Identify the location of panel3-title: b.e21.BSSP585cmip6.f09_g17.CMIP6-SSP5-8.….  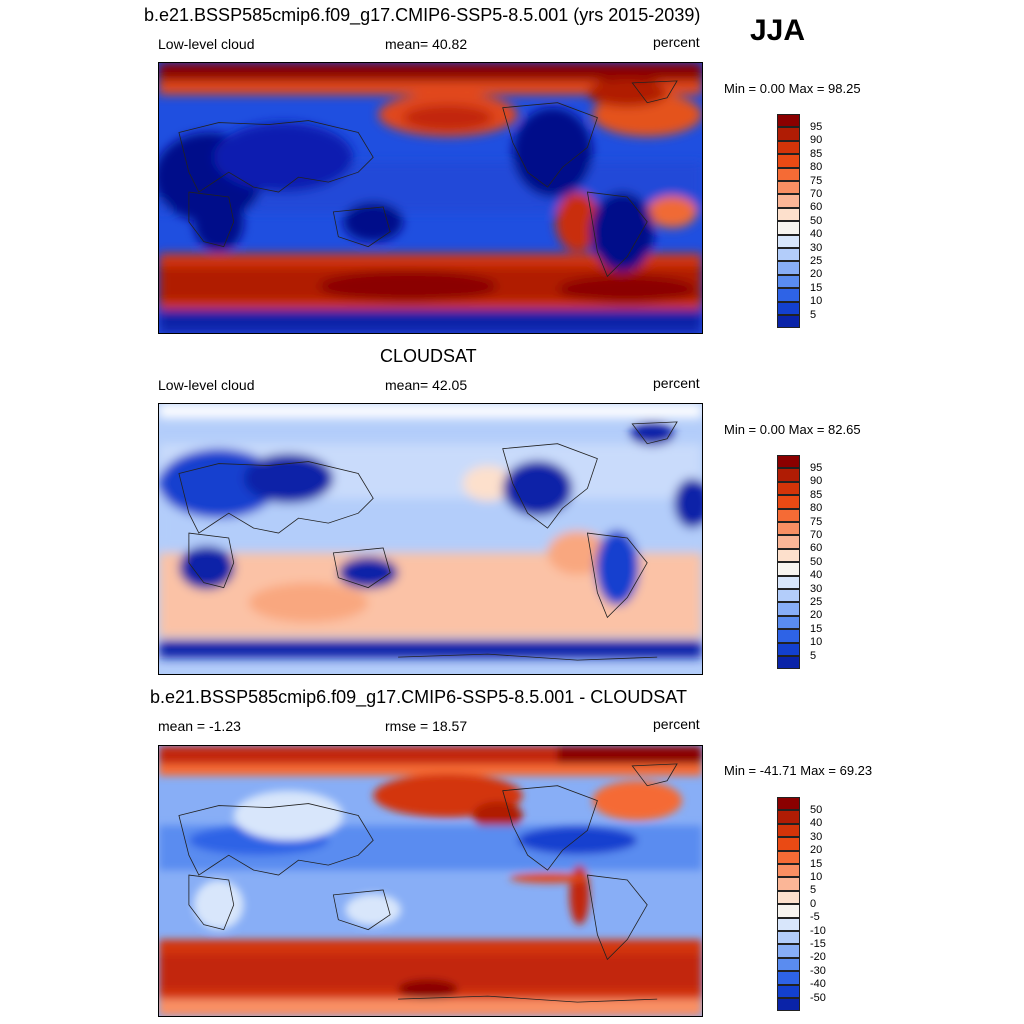
(418, 697).